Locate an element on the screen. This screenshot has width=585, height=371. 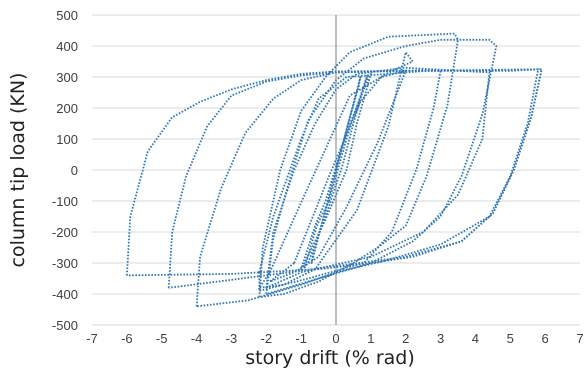
x-tick-label: -6 is located at coordinates (127, 338).